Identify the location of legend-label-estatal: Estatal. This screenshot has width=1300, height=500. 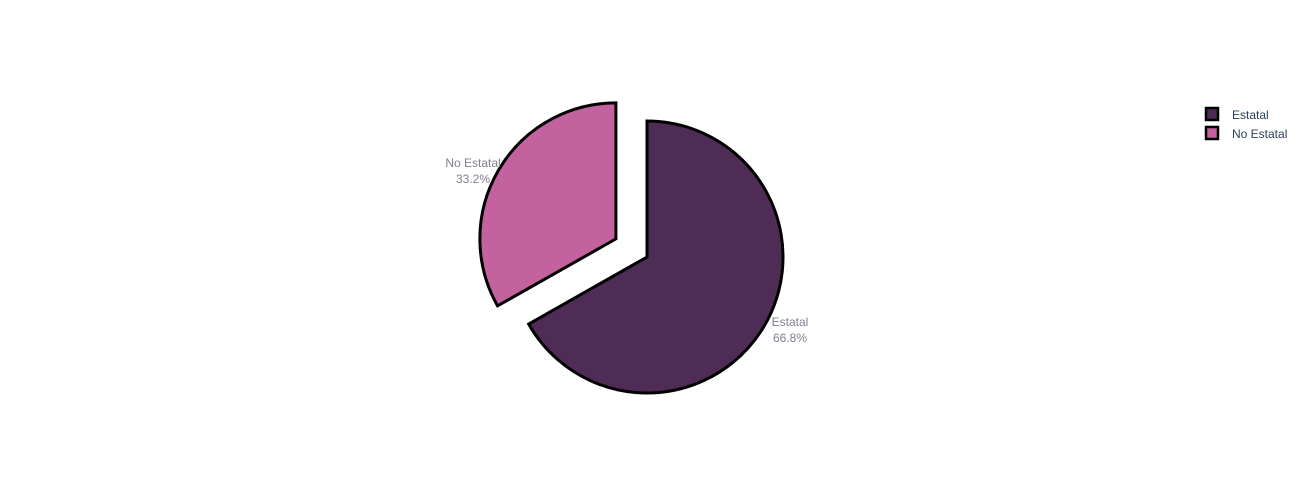
(1250, 115).